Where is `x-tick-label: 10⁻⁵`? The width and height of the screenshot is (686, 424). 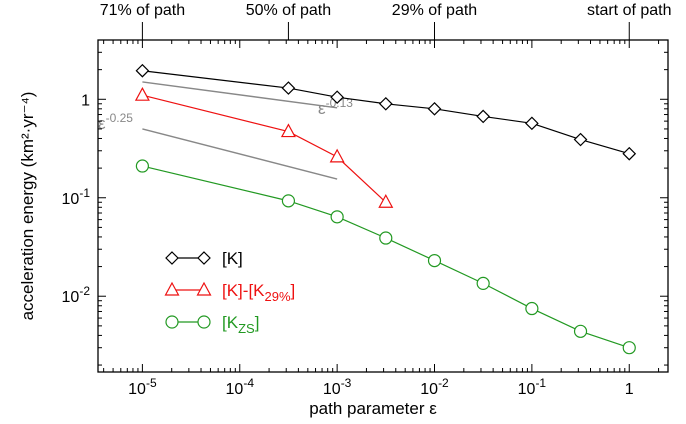
x-tick-label: 10⁻⁵ is located at coordinates (142, 387).